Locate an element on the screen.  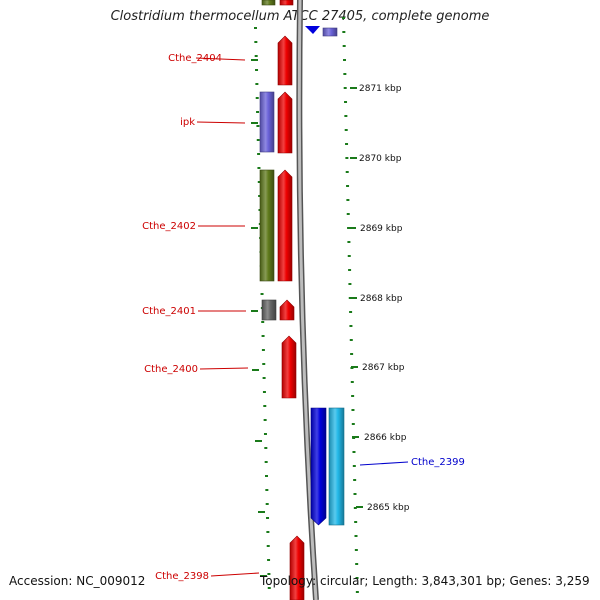
gene-top-purple is located at coordinates (330, 32).